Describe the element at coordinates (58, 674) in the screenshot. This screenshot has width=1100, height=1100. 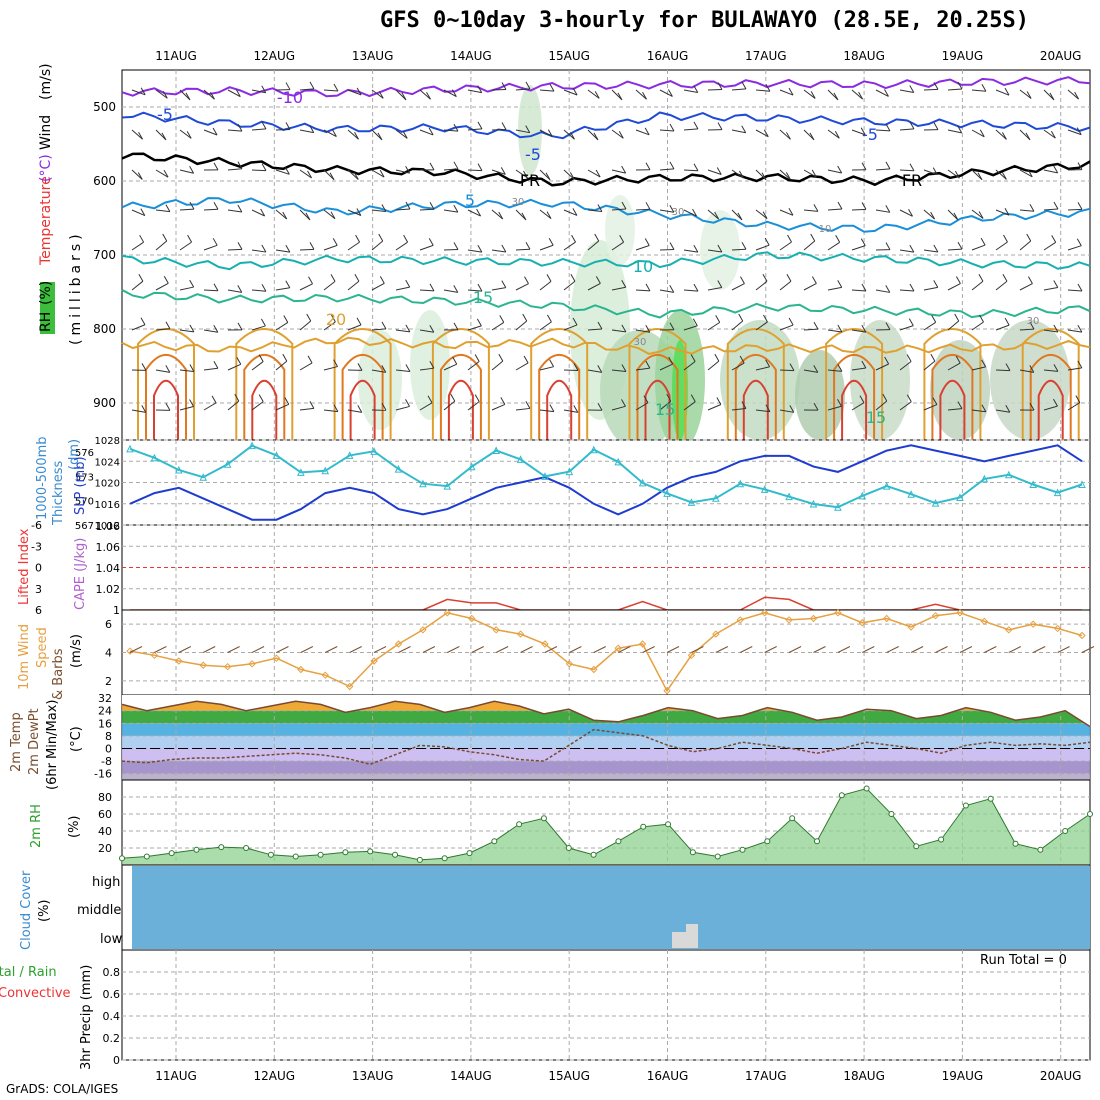
I see `wind-ylabel-barbs: & Barbs` at that location.